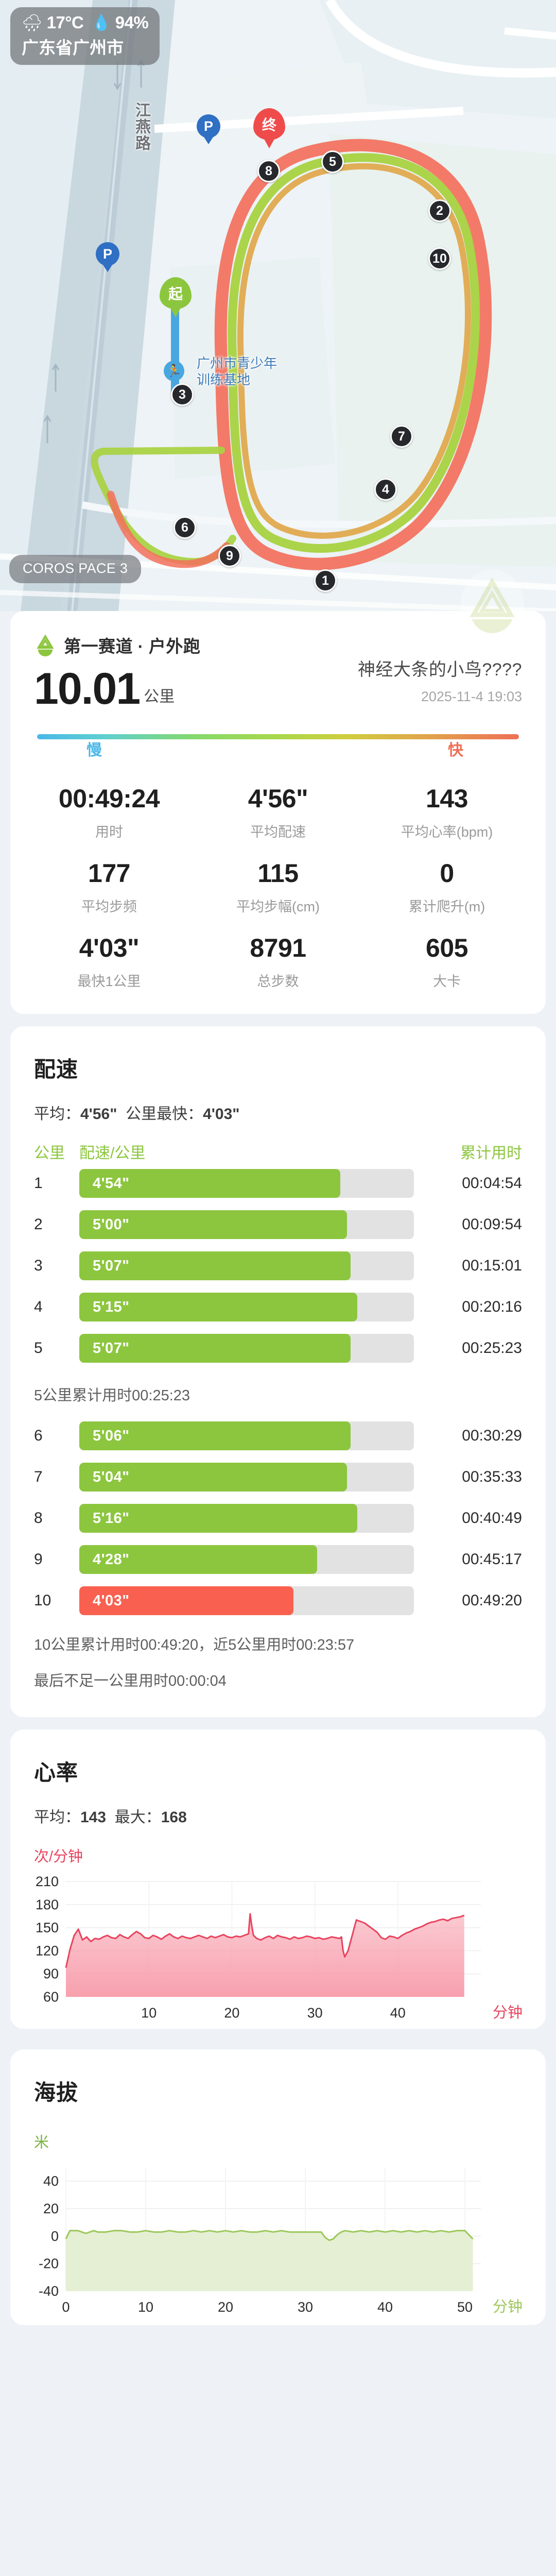  I want to click on pace-col-cumulative: 累计用时, so click(491, 1153).